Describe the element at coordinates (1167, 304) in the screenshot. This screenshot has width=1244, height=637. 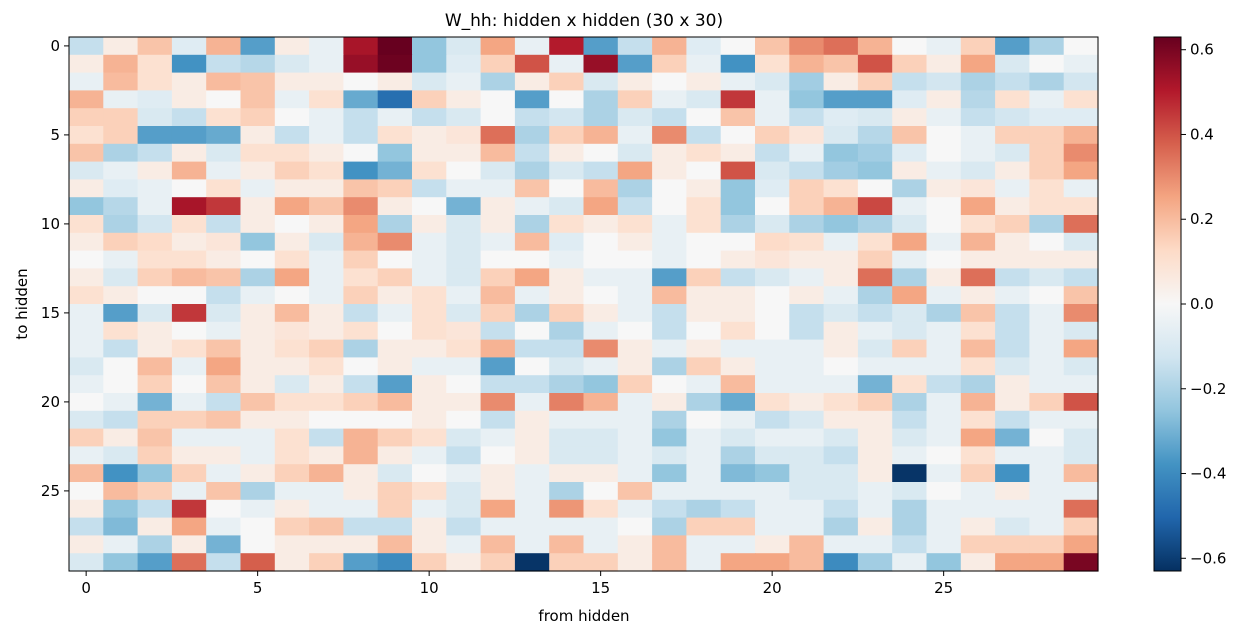
I see `colorbar-gradient` at that location.